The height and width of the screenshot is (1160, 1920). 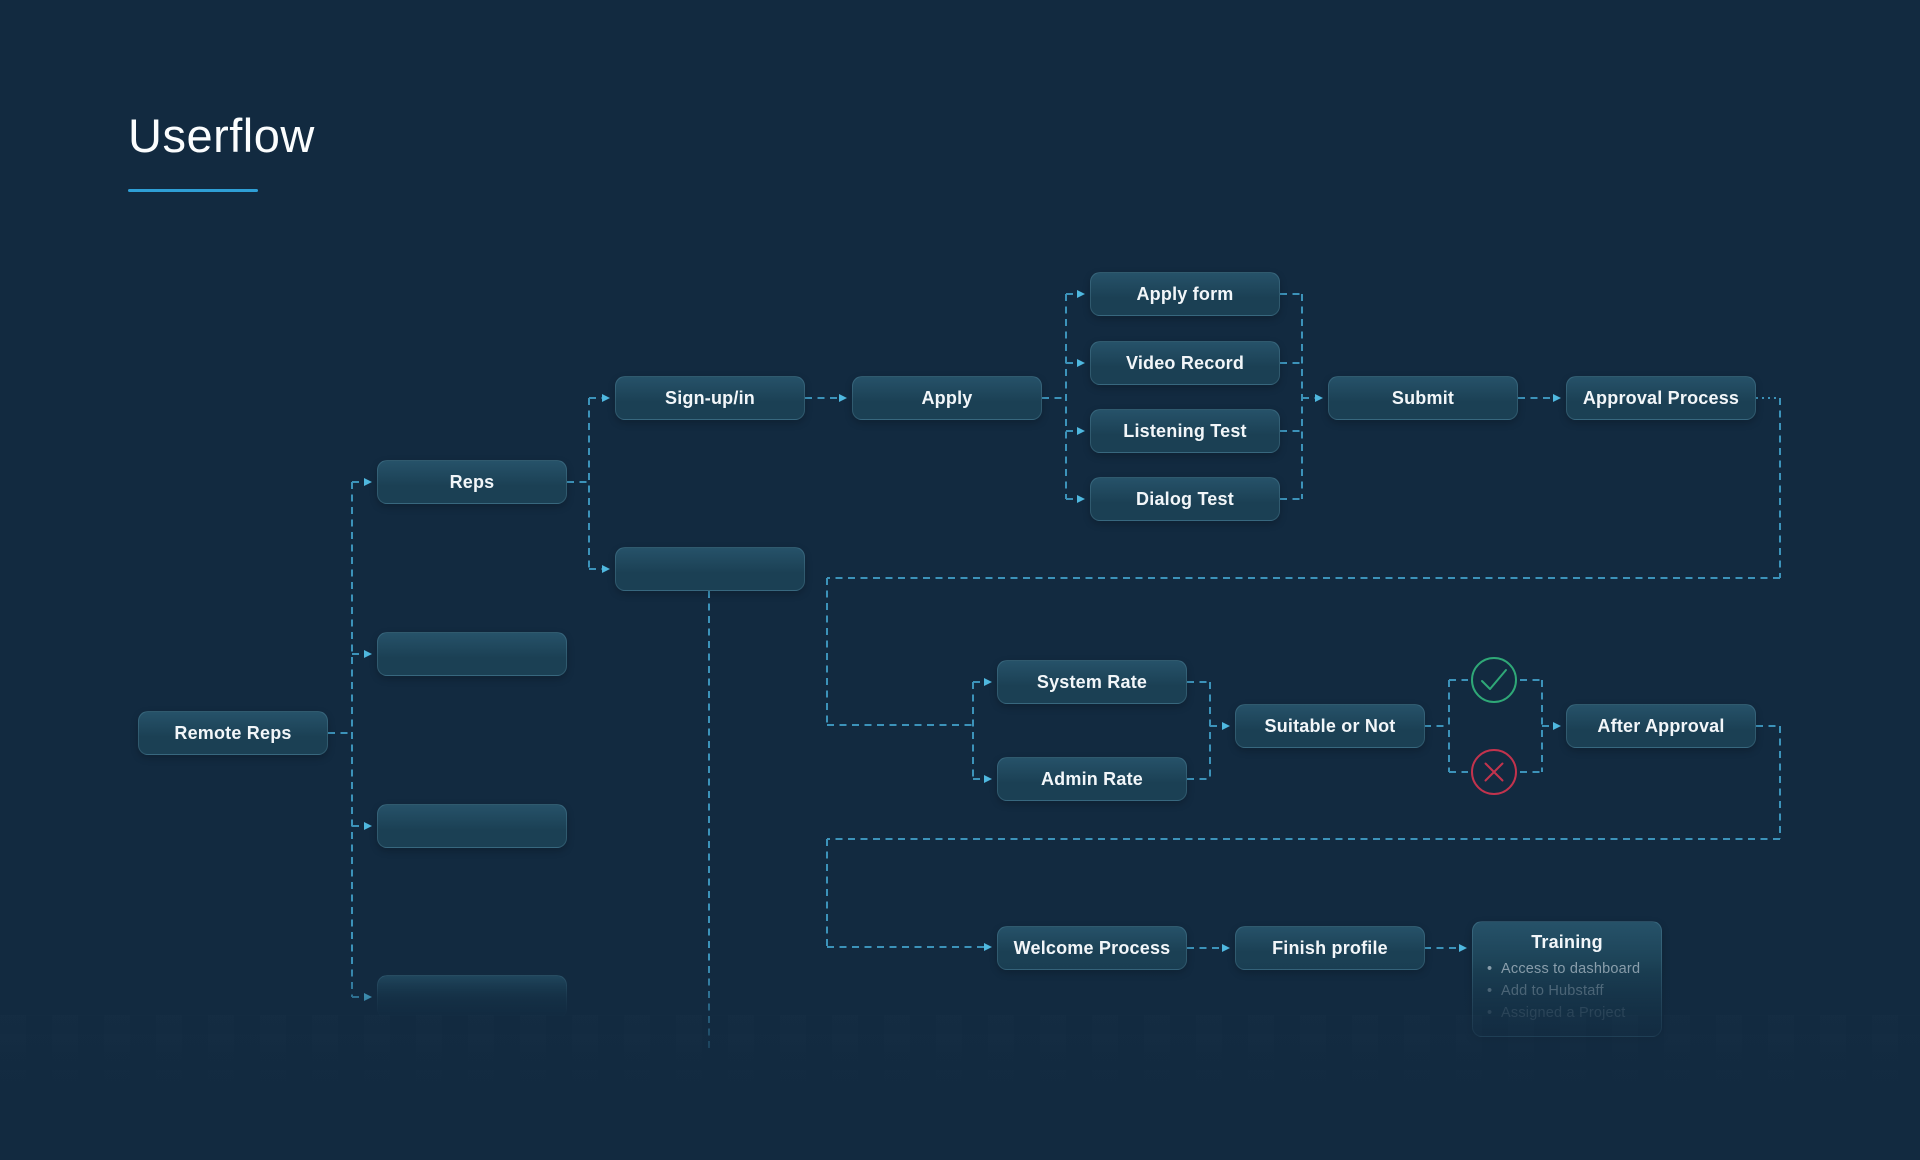 I want to click on node-label: System Rate, so click(x=1092, y=681).